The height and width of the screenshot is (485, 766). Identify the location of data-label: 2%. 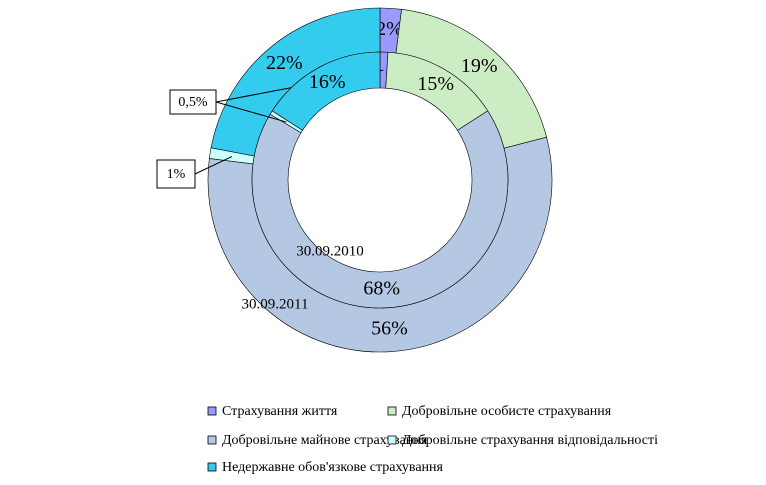
(389, 29).